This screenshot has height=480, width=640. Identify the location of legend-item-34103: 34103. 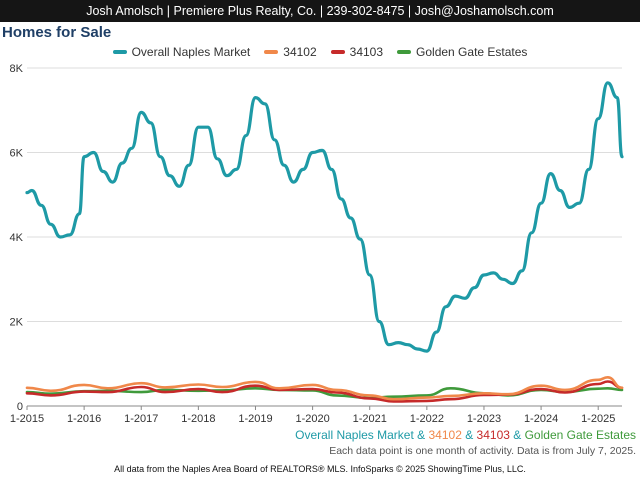
(357, 52).